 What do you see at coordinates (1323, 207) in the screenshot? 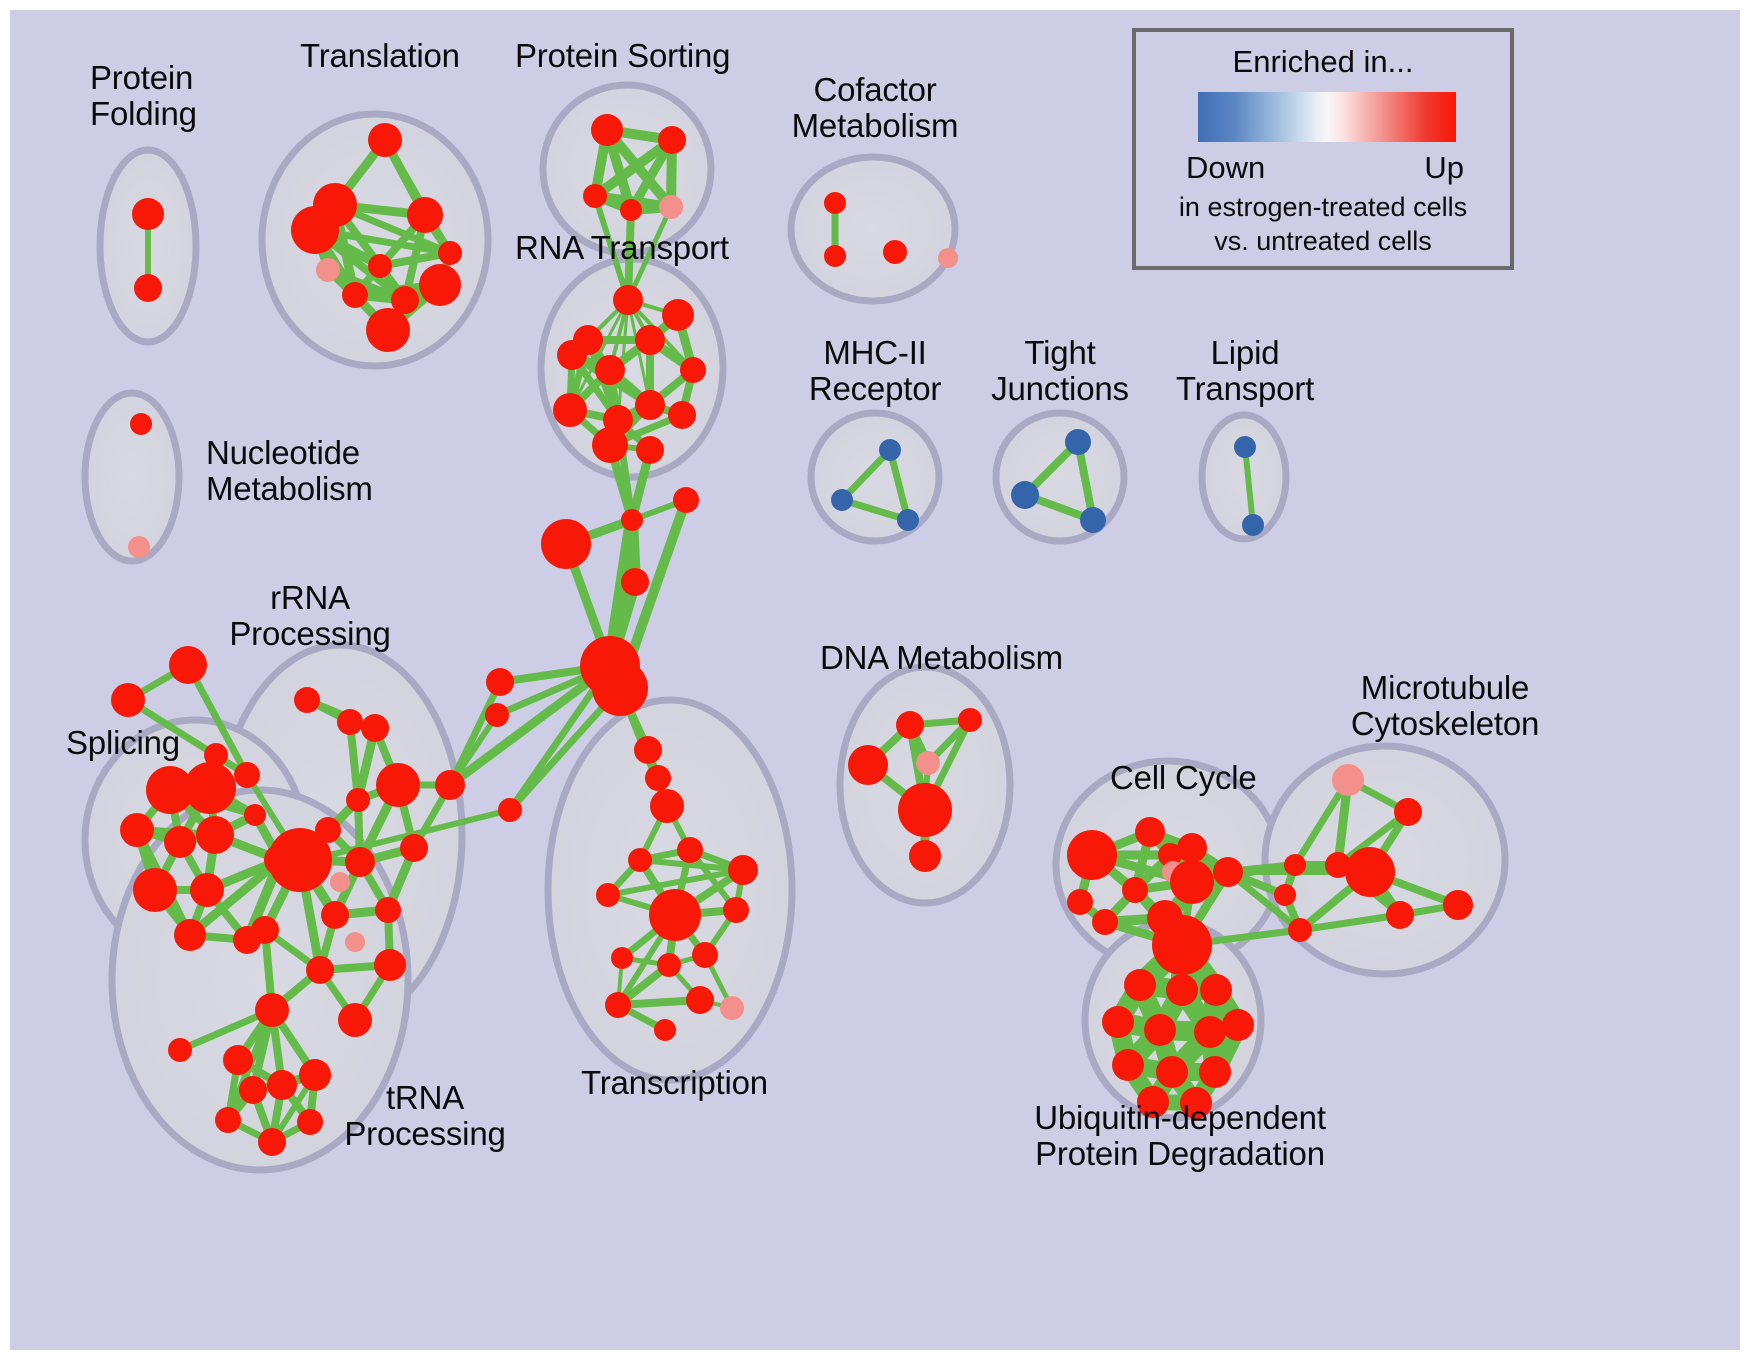
I see `legend-subtitle-line1: in estrogen-treated cells` at bounding box center [1323, 207].